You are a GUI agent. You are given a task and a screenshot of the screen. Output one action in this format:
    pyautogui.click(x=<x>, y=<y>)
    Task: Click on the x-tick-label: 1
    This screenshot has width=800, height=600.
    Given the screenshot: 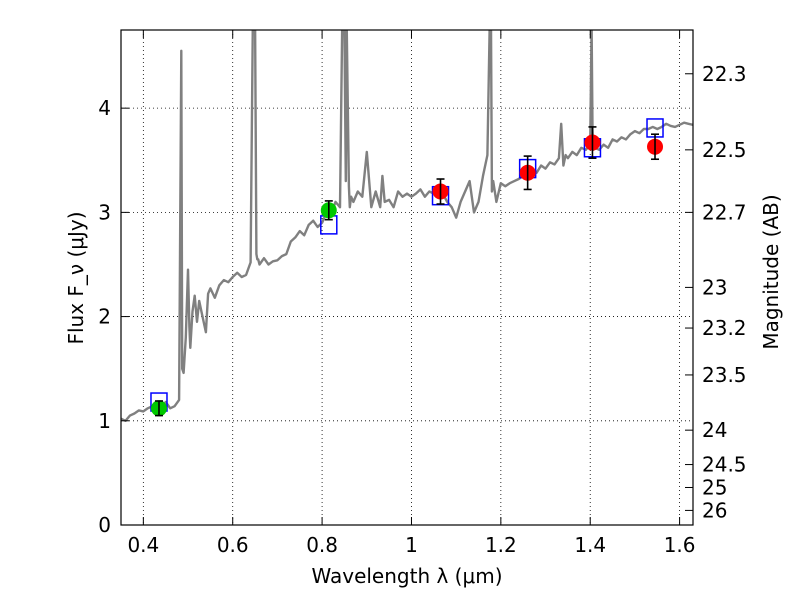 What is the action you would take?
    pyautogui.click(x=411, y=545)
    